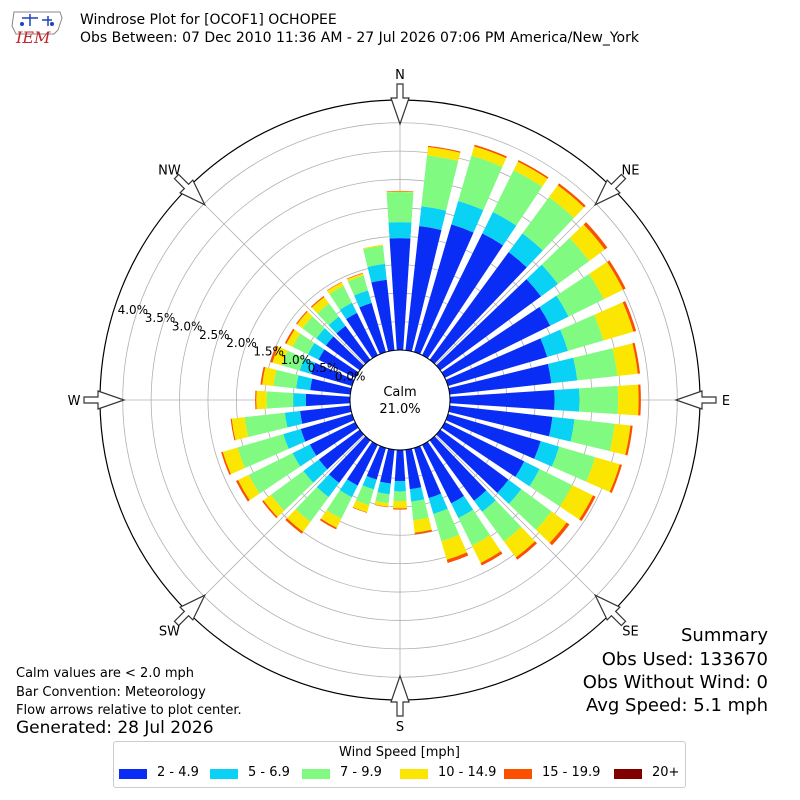  What do you see at coordinates (726, 401) in the screenshot?
I see `direction-label: E` at bounding box center [726, 401].